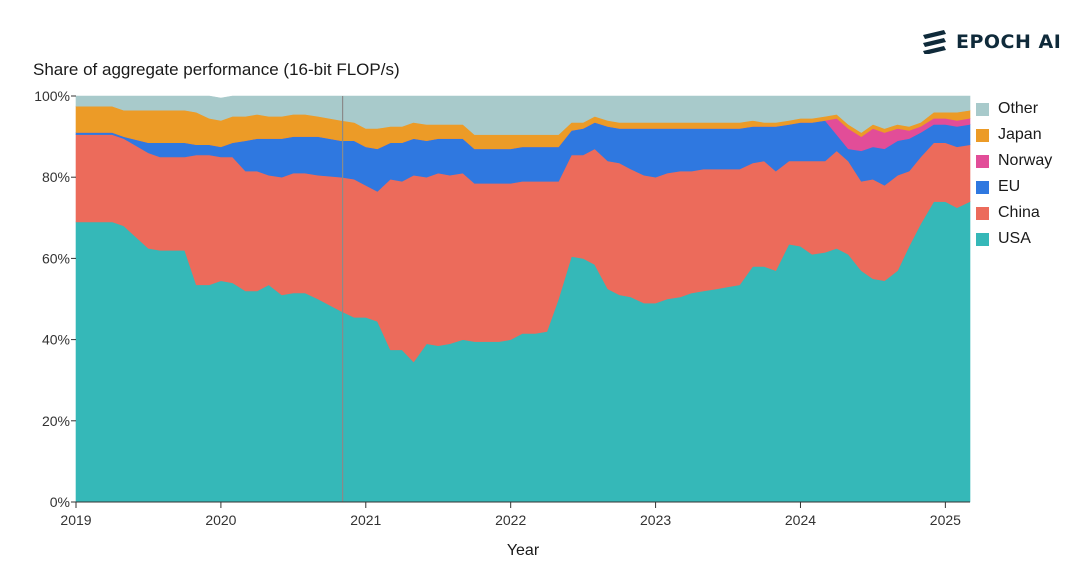  Describe the element at coordinates (800, 520) in the screenshot. I see `x-tick-label: 2024` at that location.